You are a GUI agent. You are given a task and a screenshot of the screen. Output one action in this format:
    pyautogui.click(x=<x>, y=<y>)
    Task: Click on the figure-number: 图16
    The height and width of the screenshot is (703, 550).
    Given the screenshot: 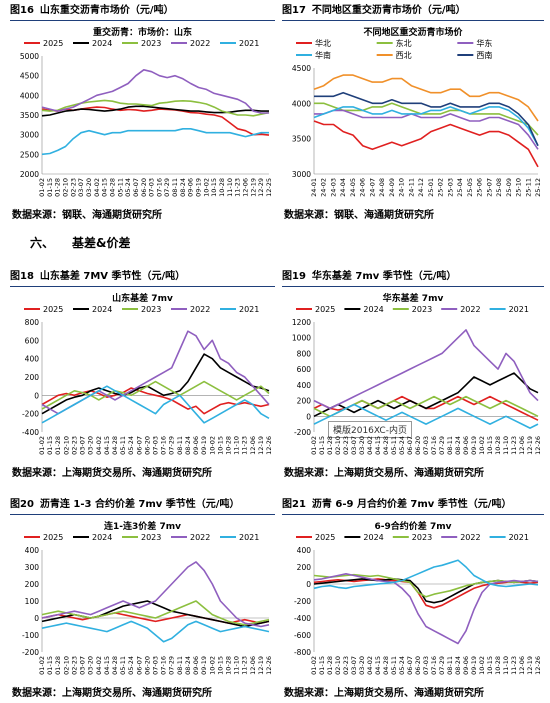 What is the action you would take?
    pyautogui.click(x=22, y=10)
    